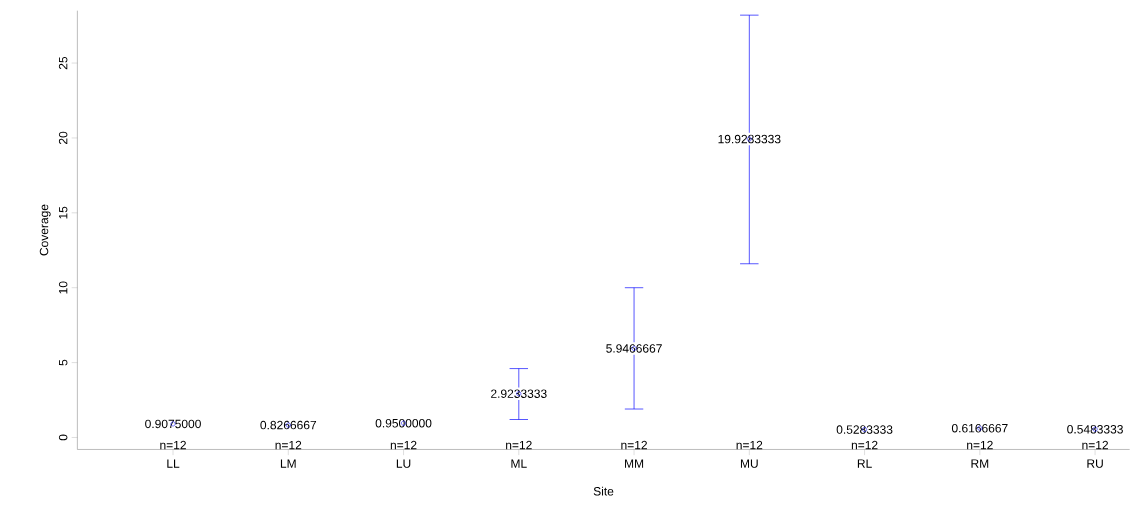 The width and height of the screenshot is (1139, 520). Describe the element at coordinates (45, 230) in the screenshot. I see `y-axis-title: Coverage` at that location.